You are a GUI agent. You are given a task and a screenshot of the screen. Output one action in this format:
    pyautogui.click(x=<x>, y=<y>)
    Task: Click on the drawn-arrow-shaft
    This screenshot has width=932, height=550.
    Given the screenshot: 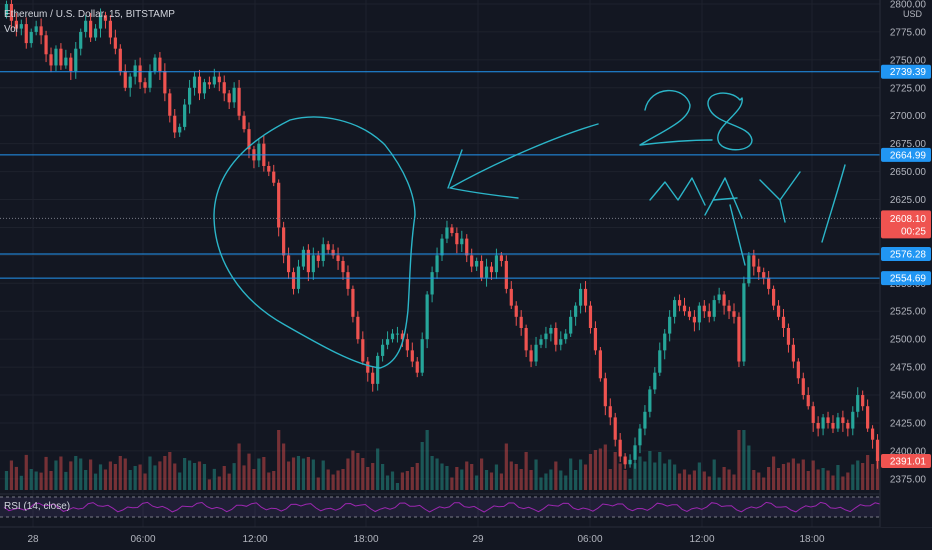 What is the action you would take?
    pyautogui.click(x=524, y=161)
    